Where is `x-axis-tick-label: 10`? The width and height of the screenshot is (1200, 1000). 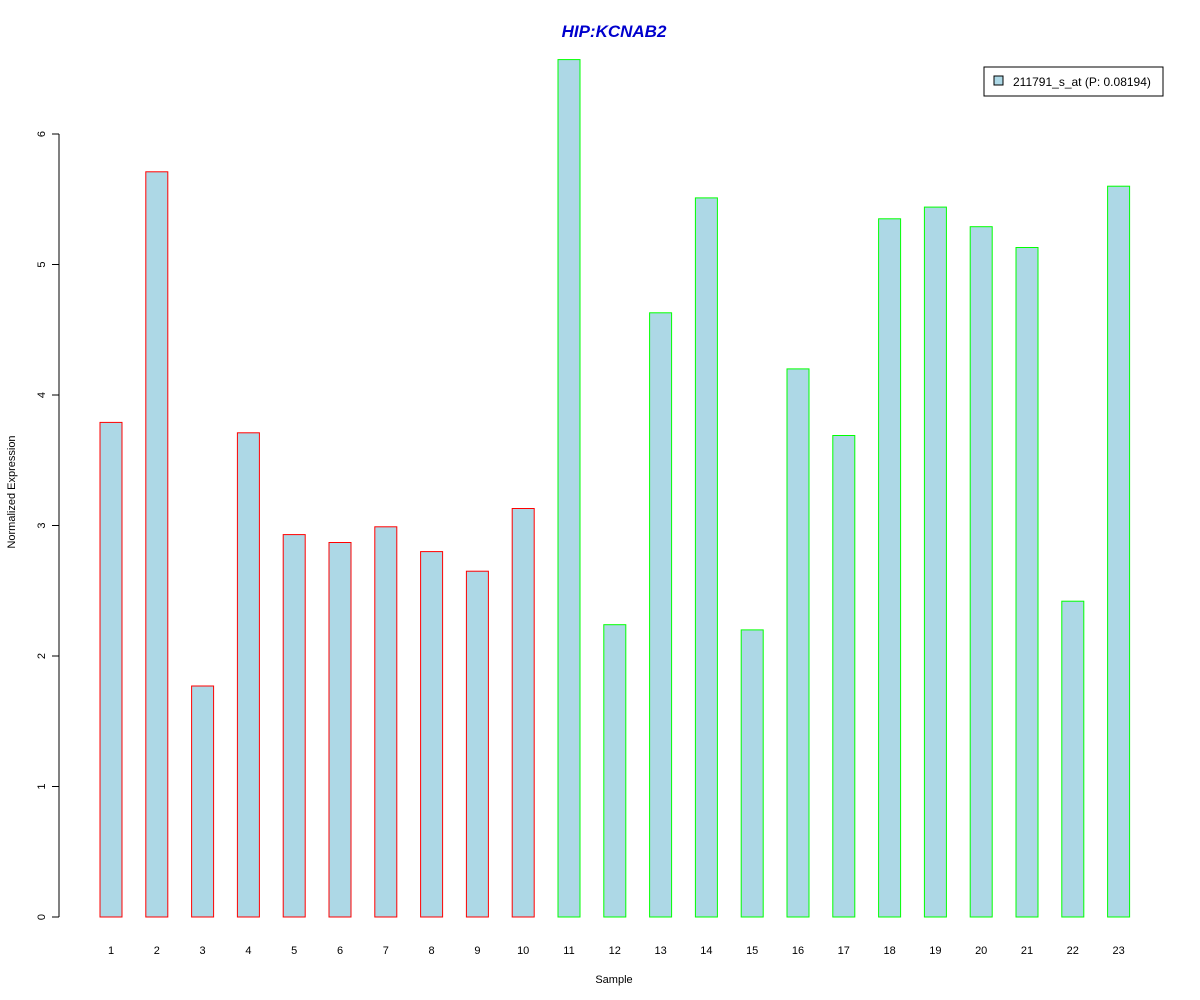 x-axis-tick-label: 10 is located at coordinates (523, 951).